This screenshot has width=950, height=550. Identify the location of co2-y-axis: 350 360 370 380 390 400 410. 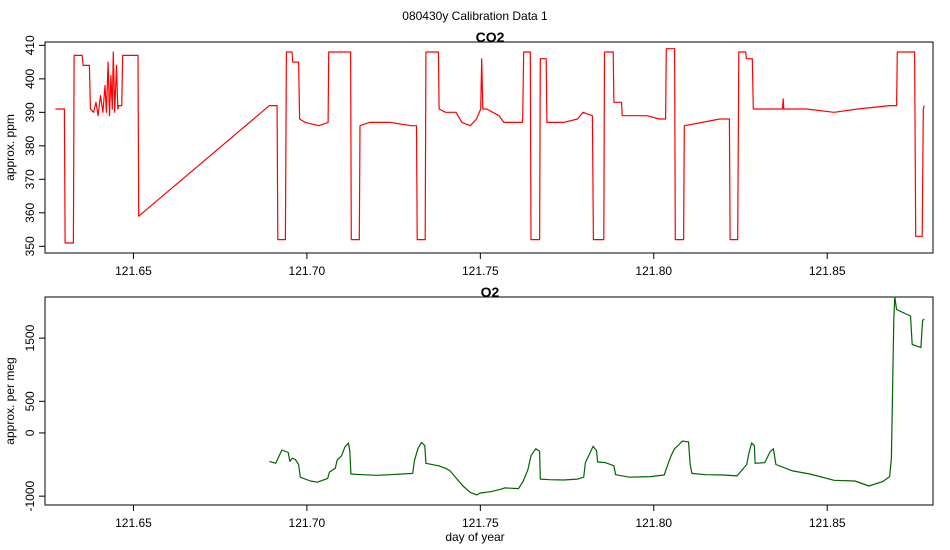
(34, 145).